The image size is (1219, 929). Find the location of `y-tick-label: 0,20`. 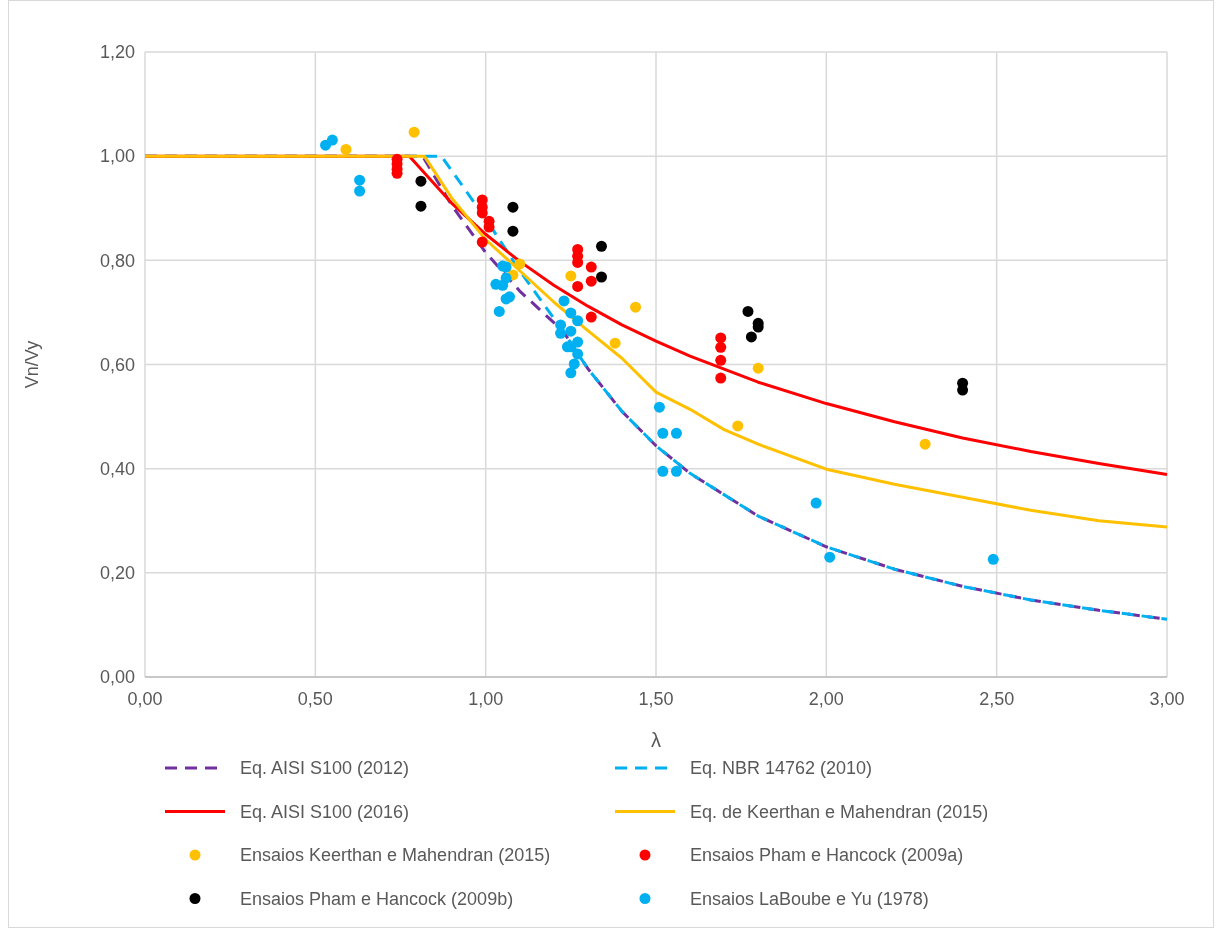

y-tick-label: 0,20 is located at coordinates (117, 573).